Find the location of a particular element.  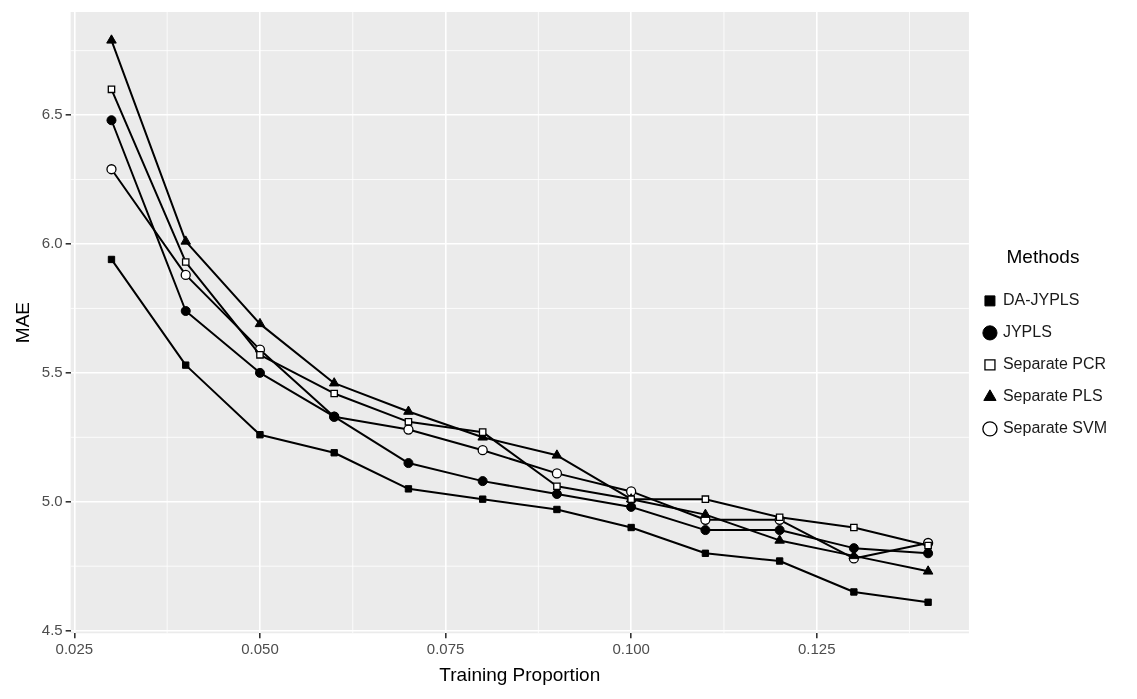

x-tick-label: 0.050 is located at coordinates (260, 649).